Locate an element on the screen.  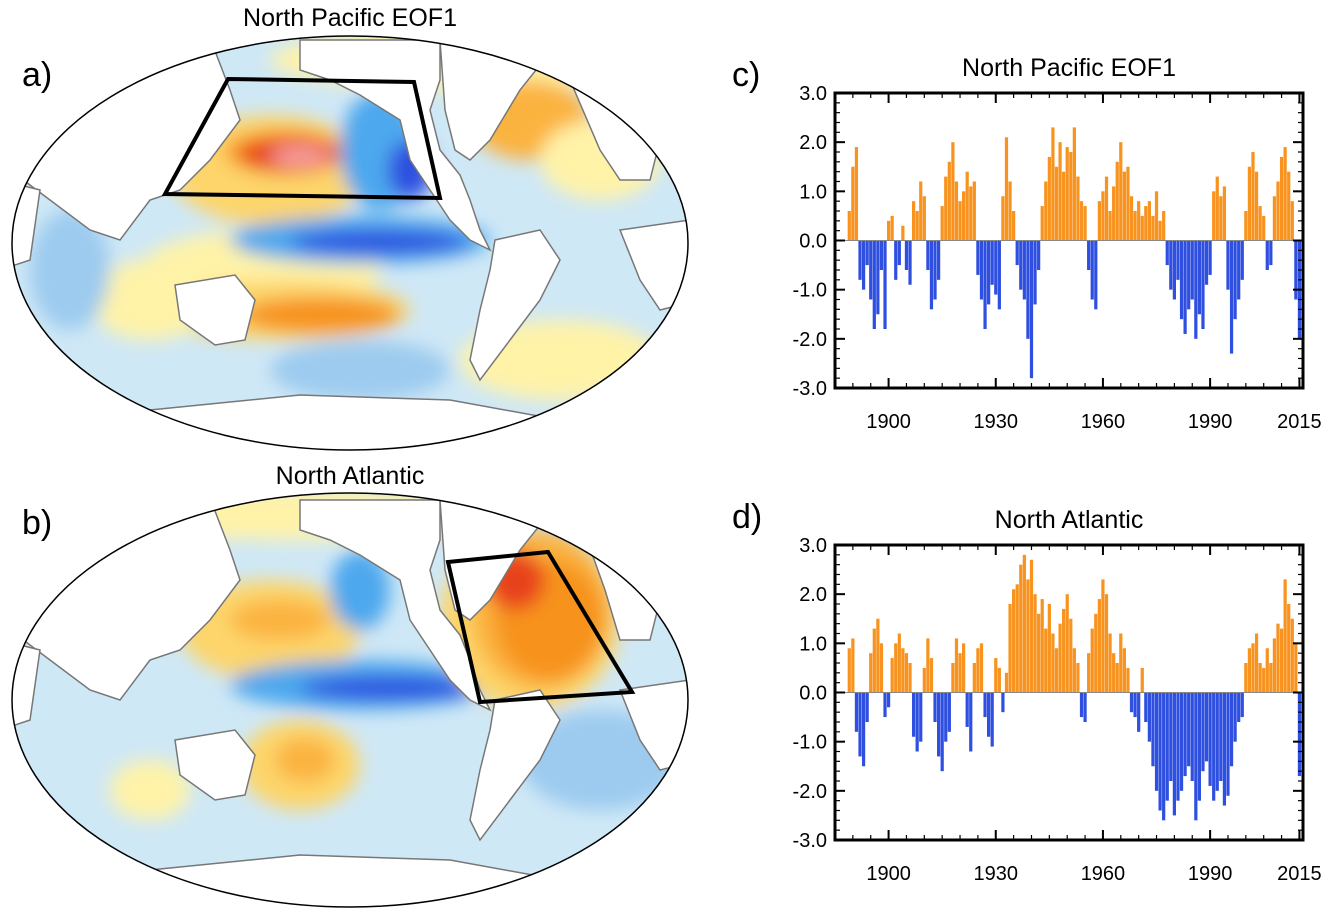
region-box-atlantic is located at coordinates (540, 627).